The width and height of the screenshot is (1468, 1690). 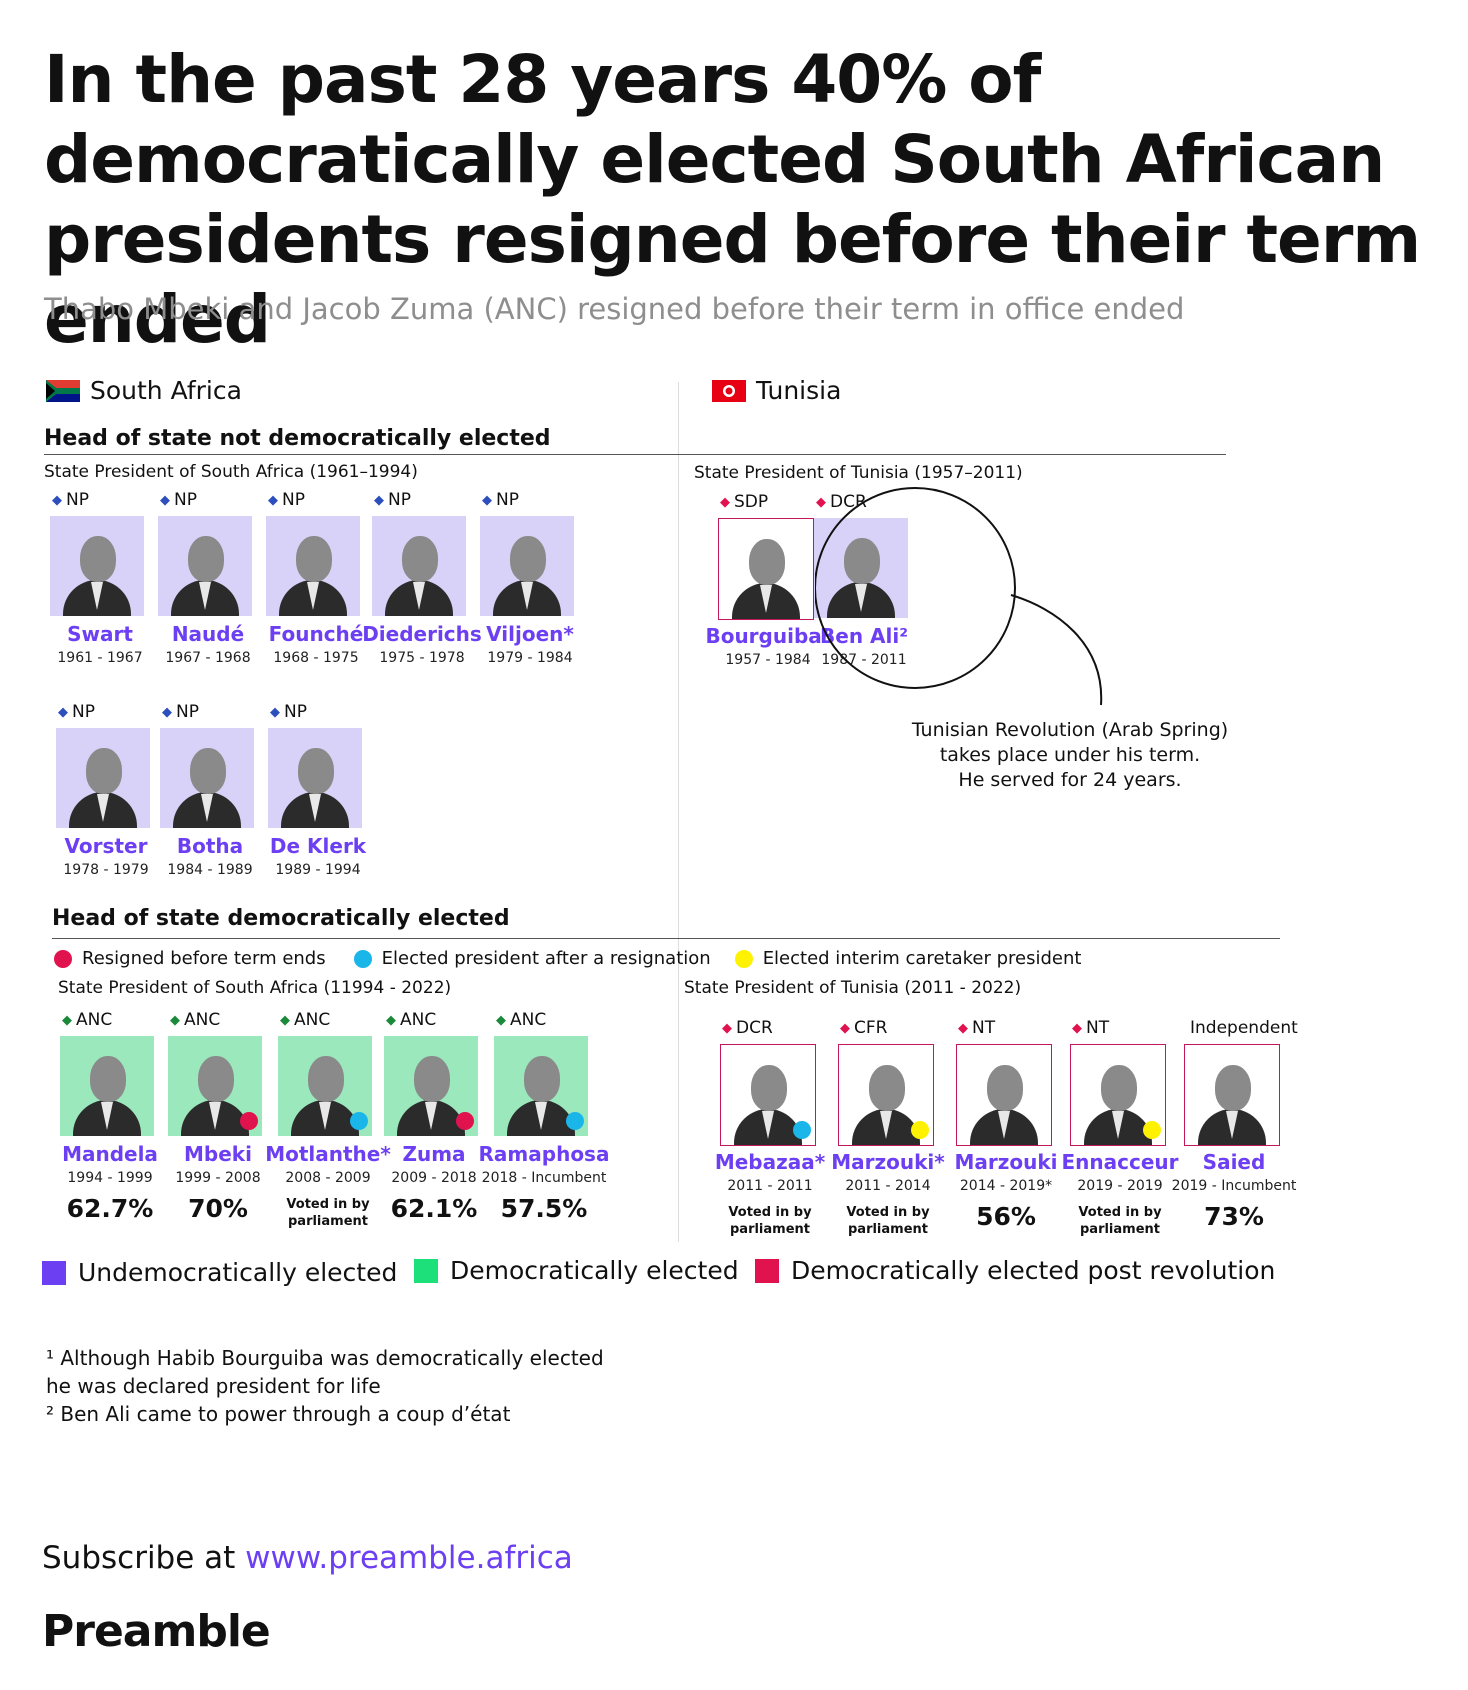 I want to click on dot-legend-after-resignation: Elected president after a resignation, so click(x=532, y=958).